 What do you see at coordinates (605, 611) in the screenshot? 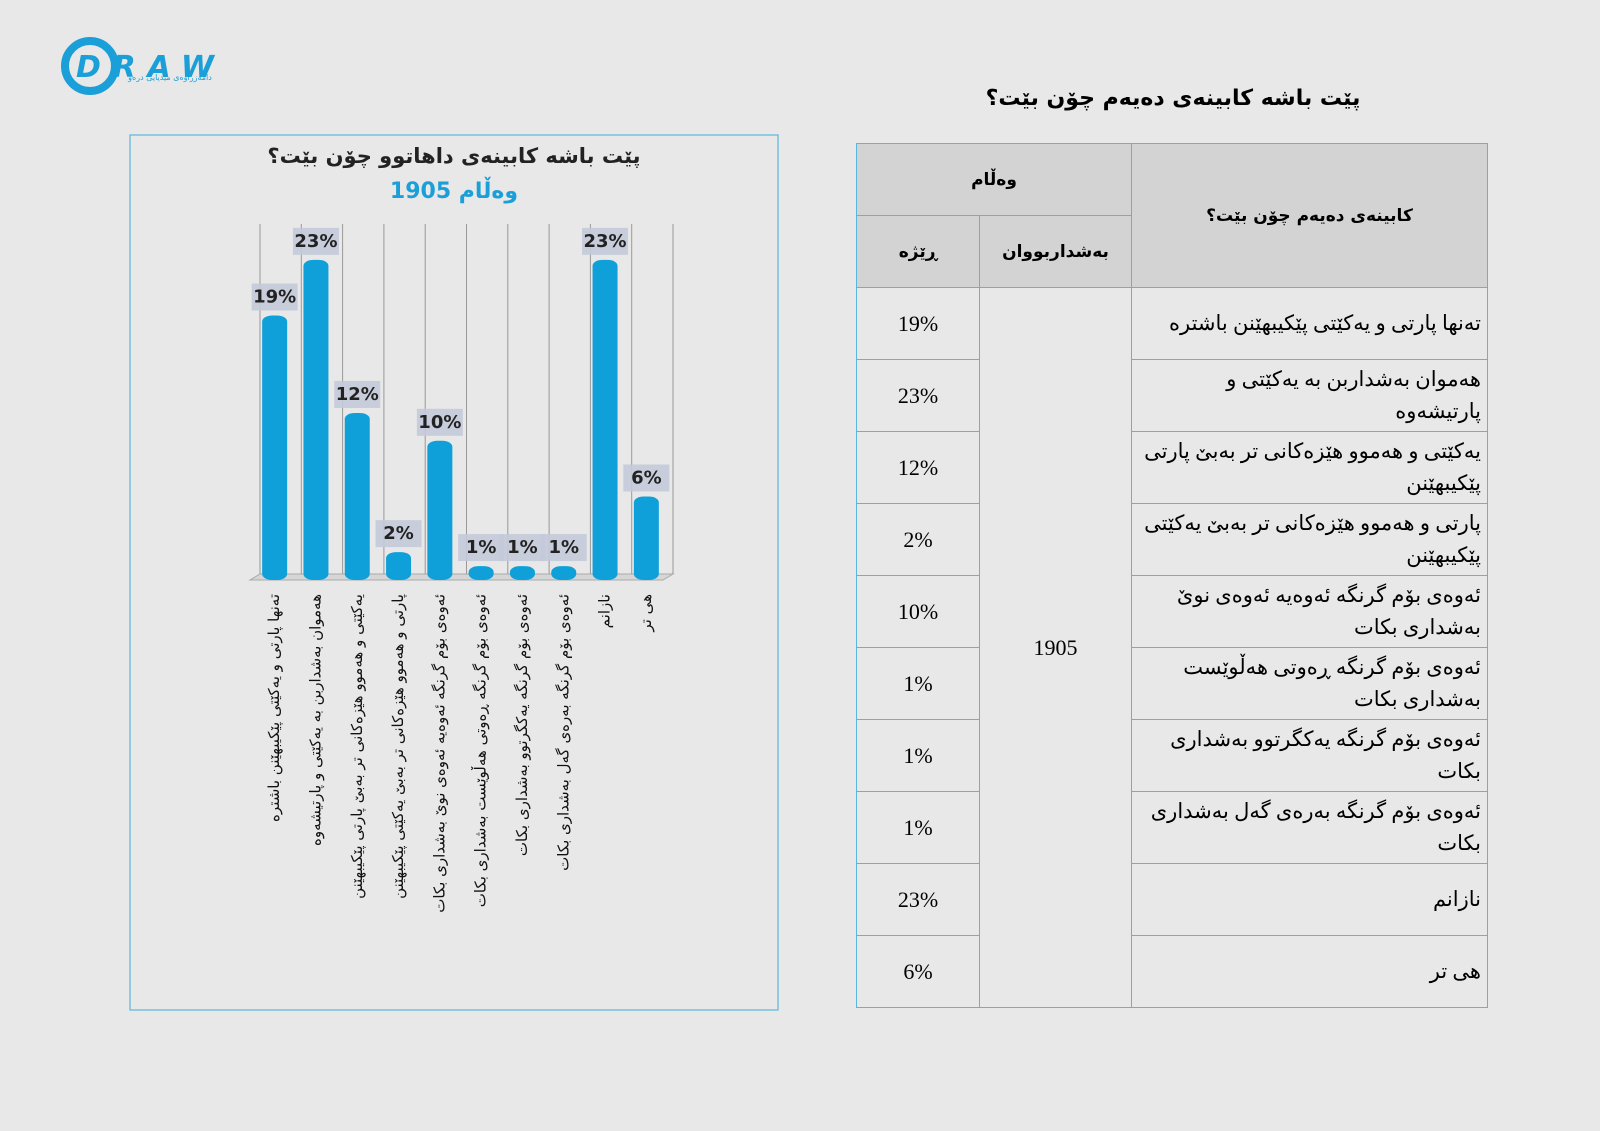
I see `x-tick-label: نازانم` at bounding box center [605, 611].